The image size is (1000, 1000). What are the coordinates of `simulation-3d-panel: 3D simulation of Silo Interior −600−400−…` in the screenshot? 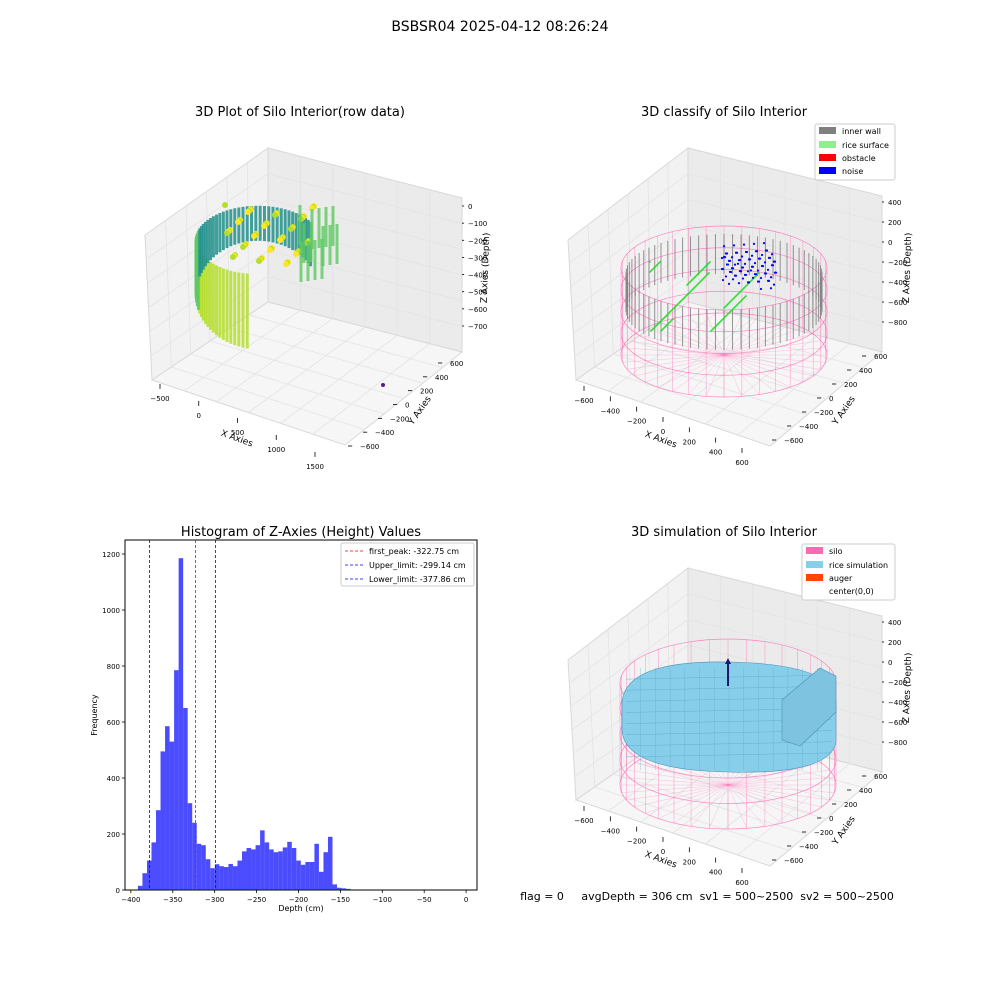 It's located at (740, 706).